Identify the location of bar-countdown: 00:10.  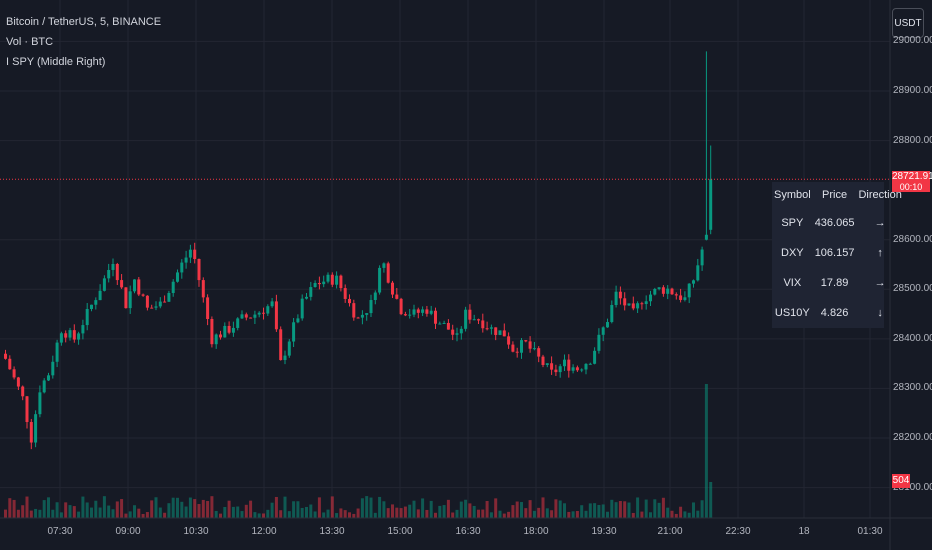
(911, 187).